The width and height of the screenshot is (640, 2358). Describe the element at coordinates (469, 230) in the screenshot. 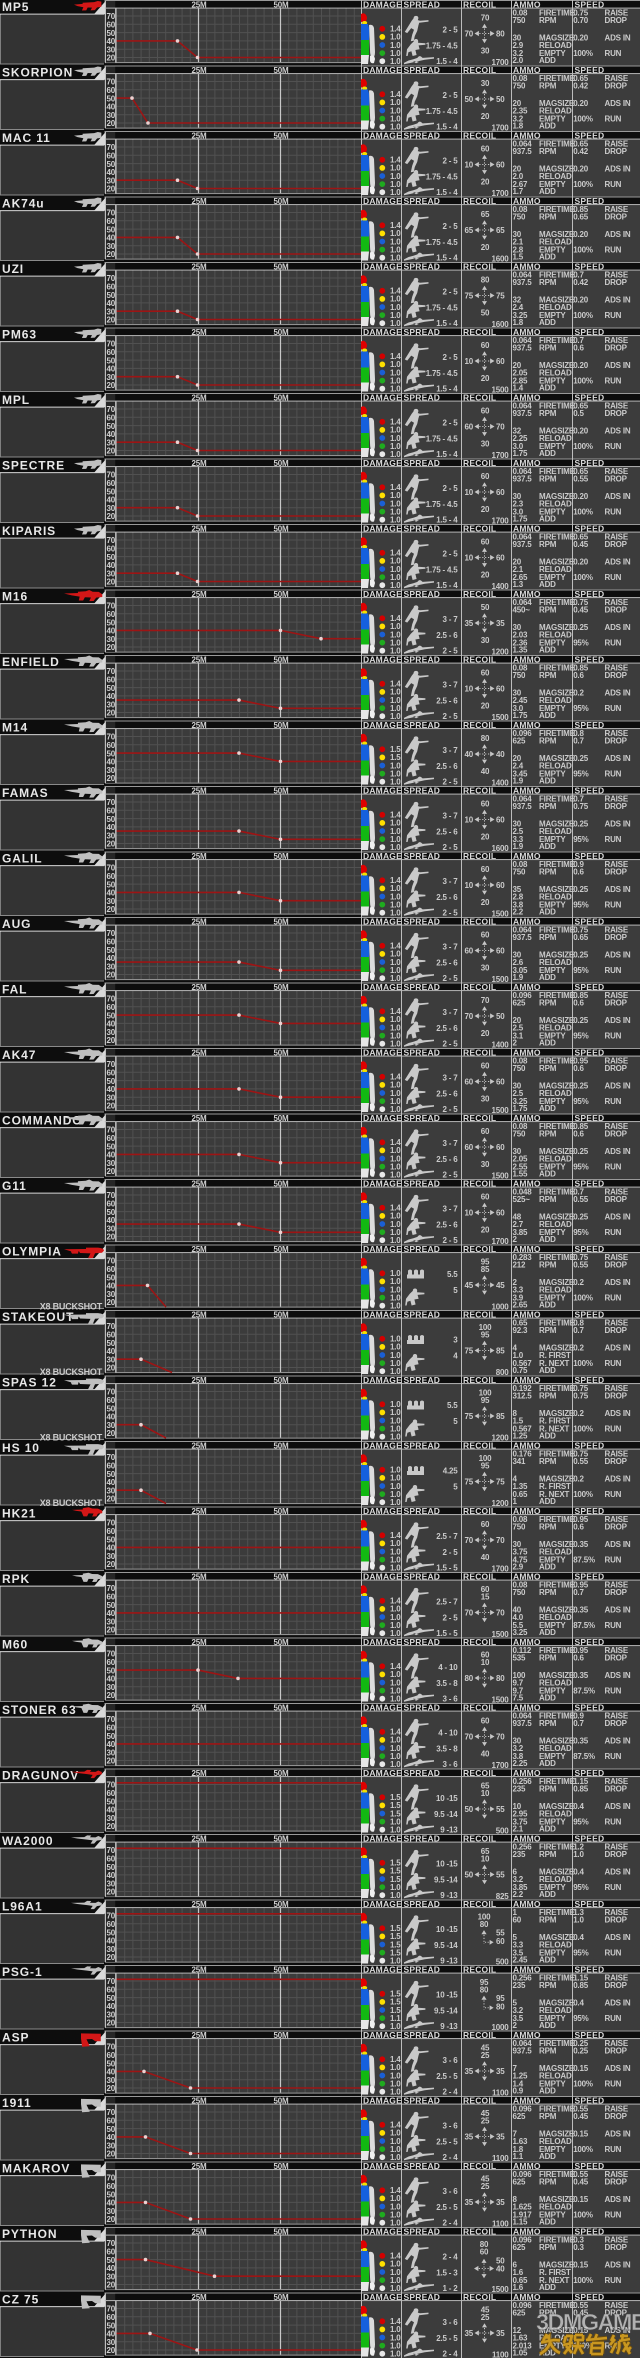

I see `svg-text: 65` at that location.